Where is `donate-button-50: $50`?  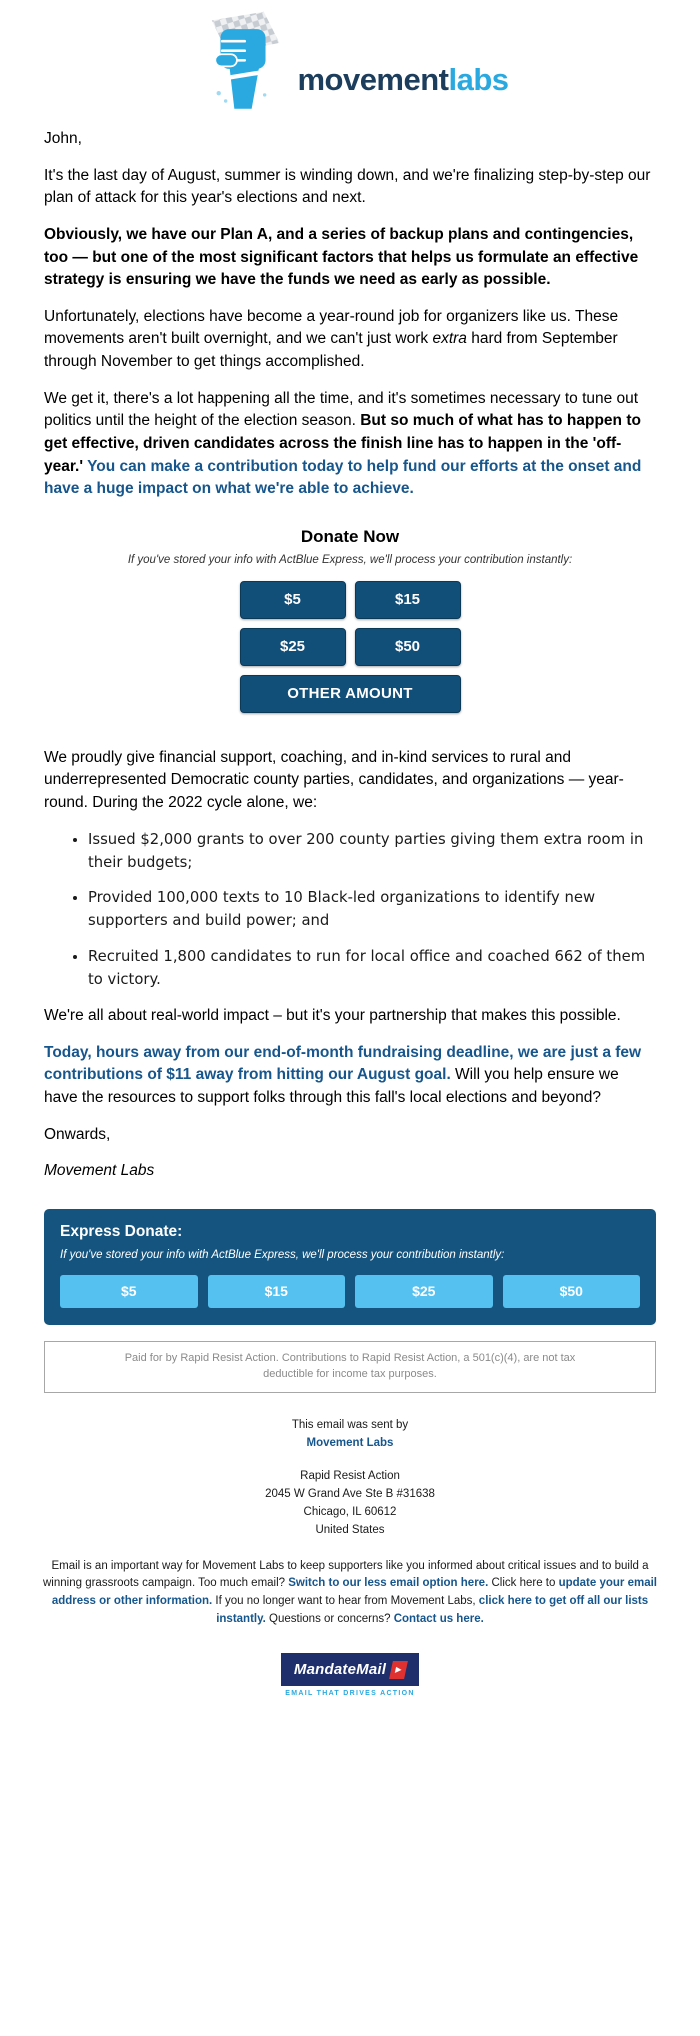 donate-button-50: $50 is located at coordinates (407, 646).